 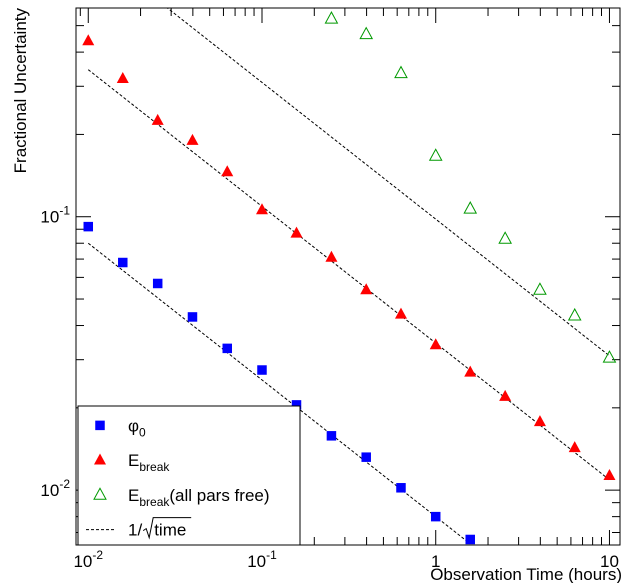 I want to click on y-axis-title: Fractional Uncertainty, so click(x=20, y=91).